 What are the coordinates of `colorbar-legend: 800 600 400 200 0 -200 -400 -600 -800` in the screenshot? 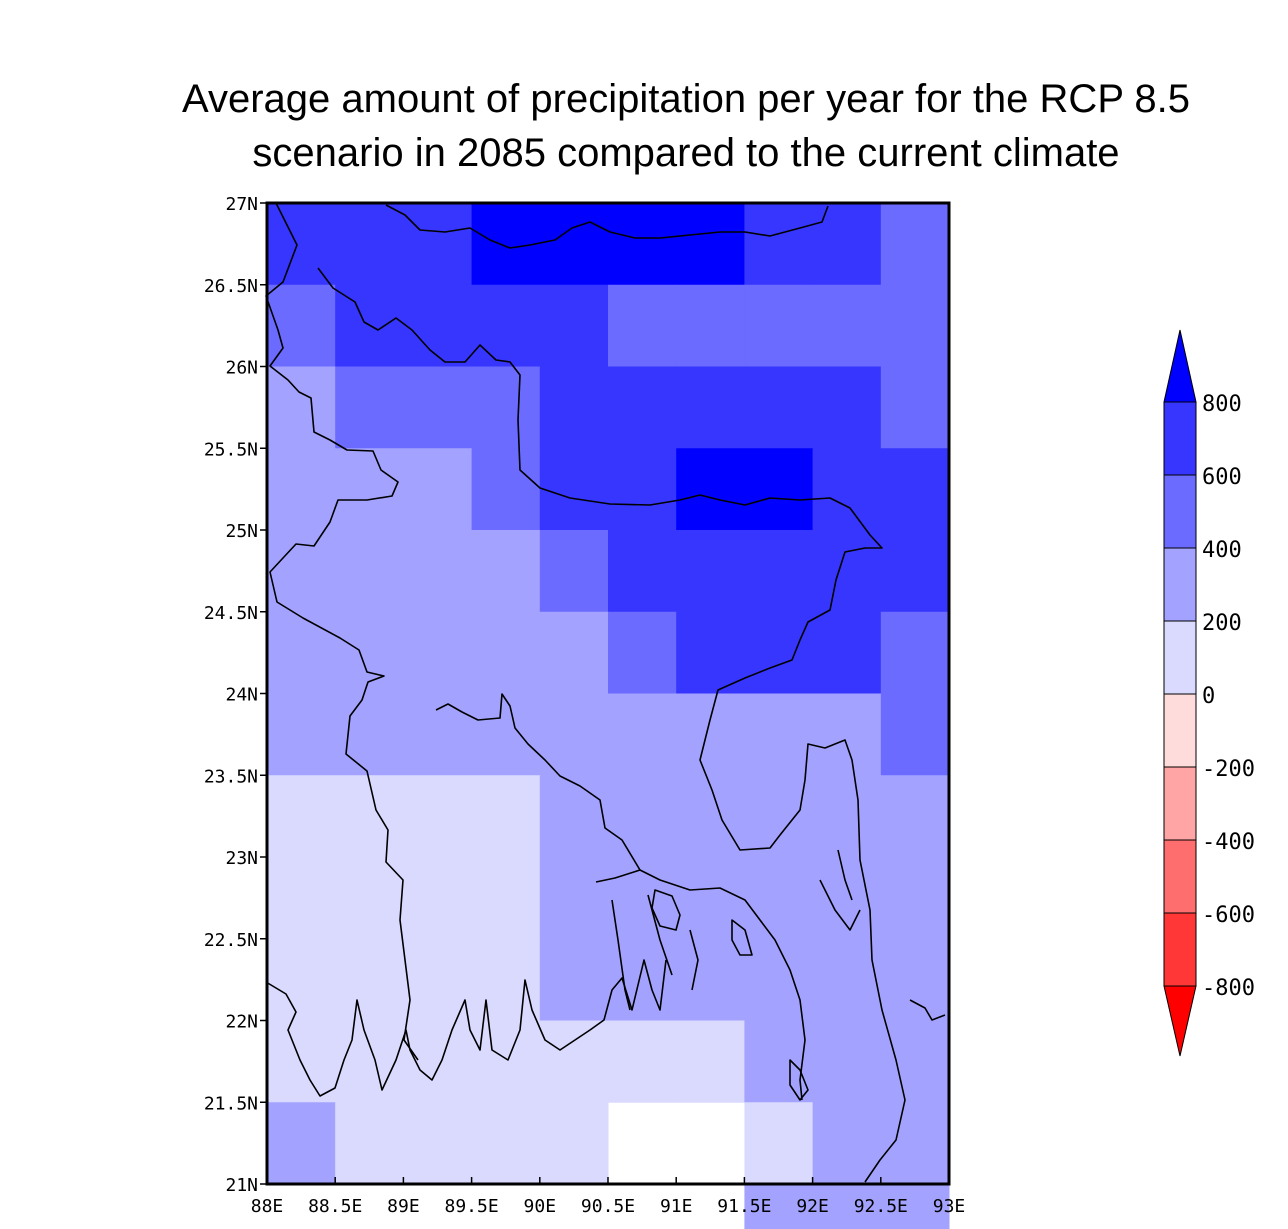 It's located at (1209, 693).